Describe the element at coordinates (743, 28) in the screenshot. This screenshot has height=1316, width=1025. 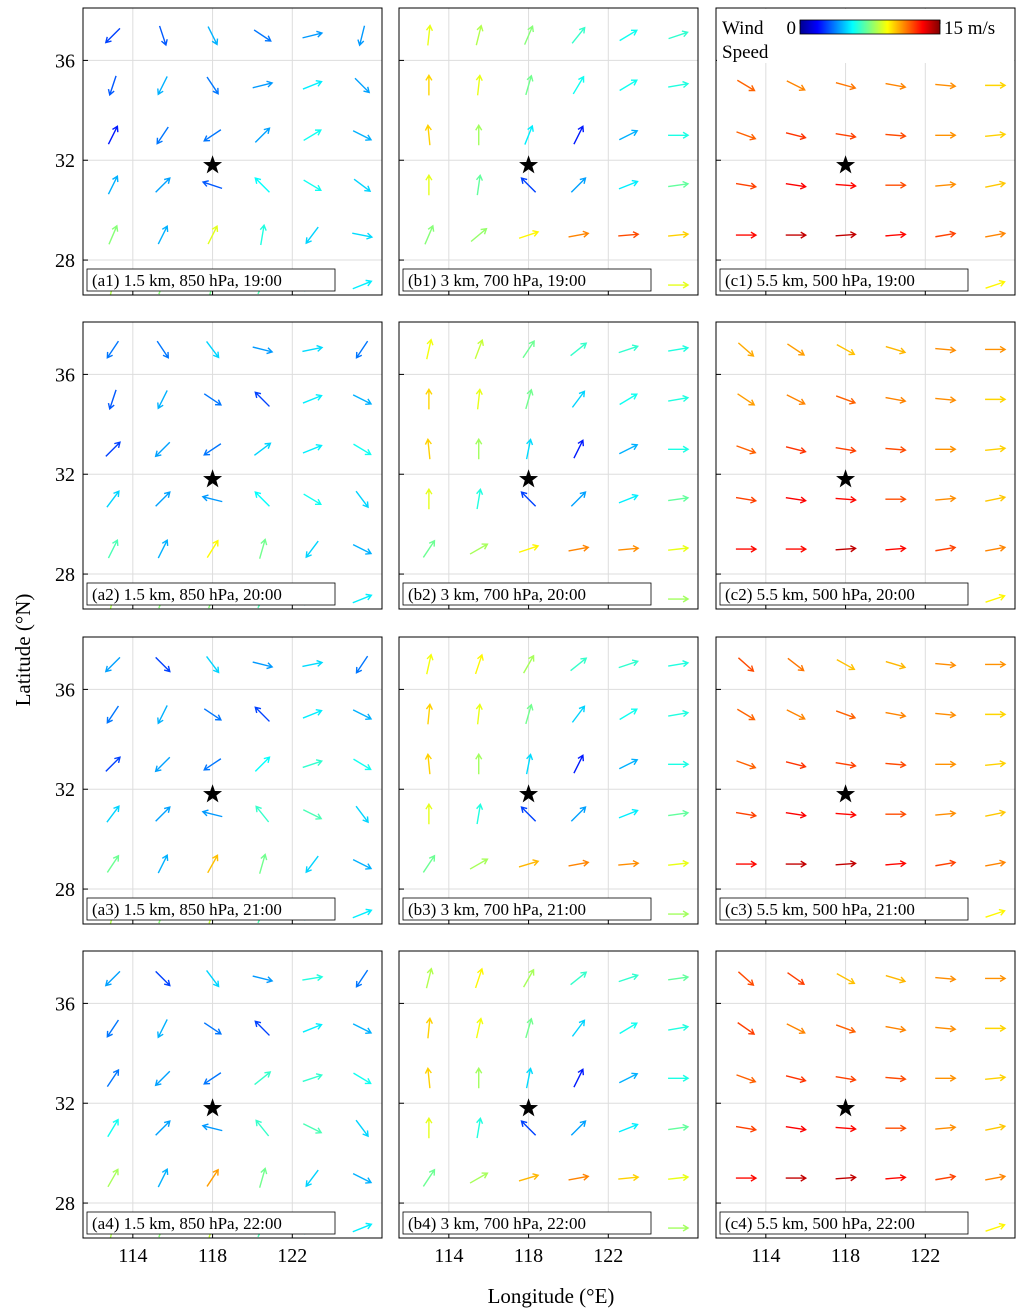
I see `colorbar-title: Wind` at that location.